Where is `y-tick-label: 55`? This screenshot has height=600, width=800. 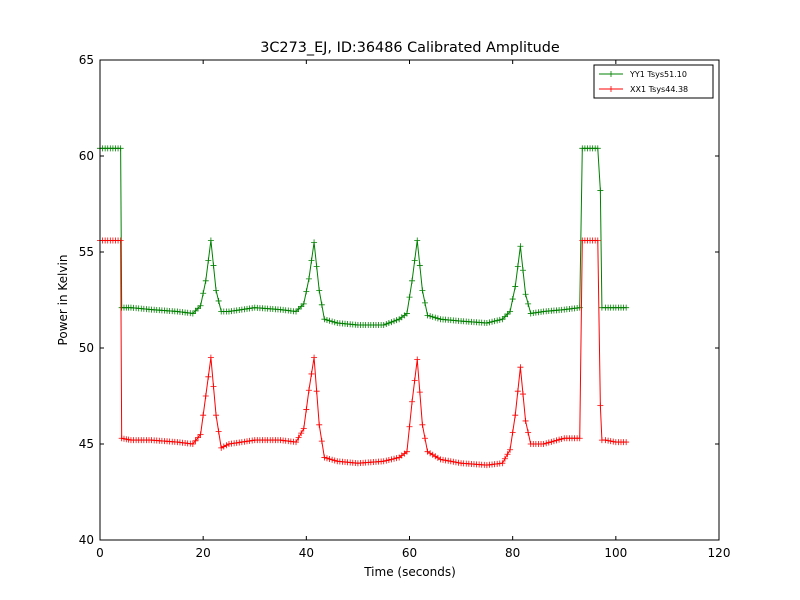 y-tick-label: 55 is located at coordinates (86, 252).